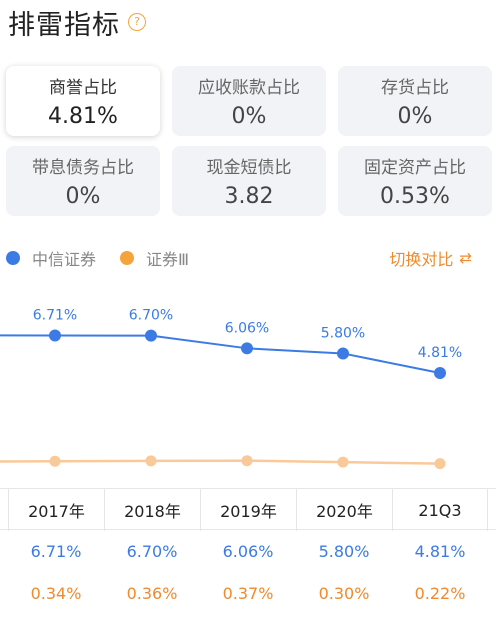 The height and width of the screenshot is (622, 496). I want to click on data-label: 6.71%, so click(55, 315).